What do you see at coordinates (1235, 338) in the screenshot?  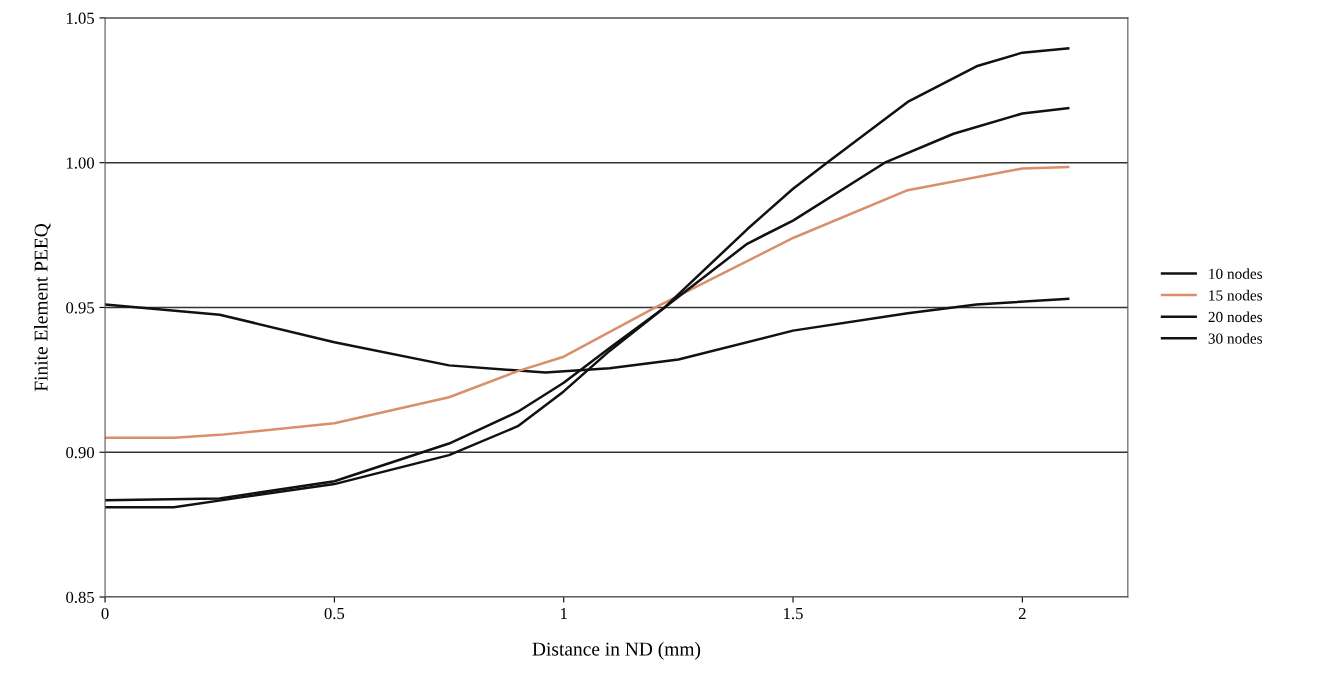 I see `legend-label: 30 nodes` at bounding box center [1235, 338].